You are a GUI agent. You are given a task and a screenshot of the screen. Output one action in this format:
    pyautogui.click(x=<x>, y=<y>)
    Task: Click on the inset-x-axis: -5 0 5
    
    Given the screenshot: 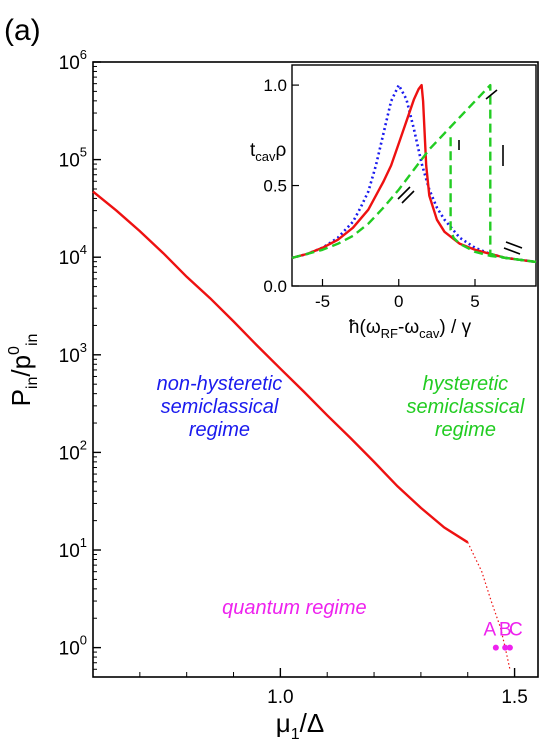 What is the action you would take?
    pyautogui.click(x=397, y=295)
    